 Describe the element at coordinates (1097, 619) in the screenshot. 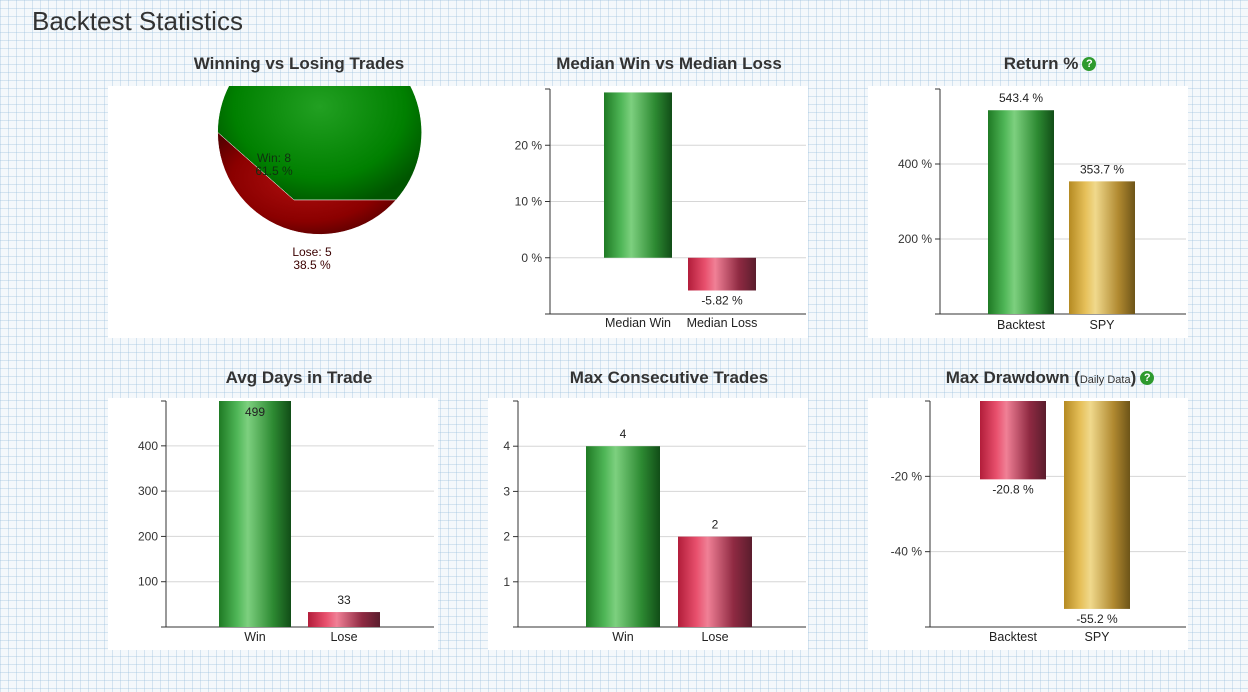

I see `data-label: -55.2 %` at that location.